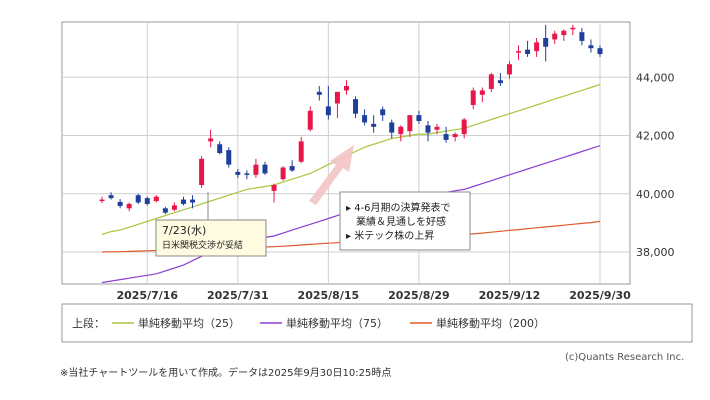 The width and height of the screenshot is (710, 400). I want to click on legend-prefix: 上段：, so click(88, 323).